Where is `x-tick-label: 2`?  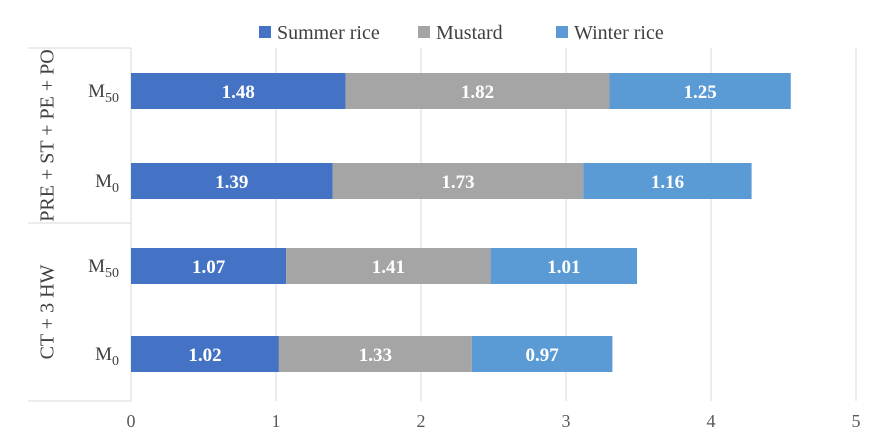 x-tick-label: 2 is located at coordinates (421, 421).